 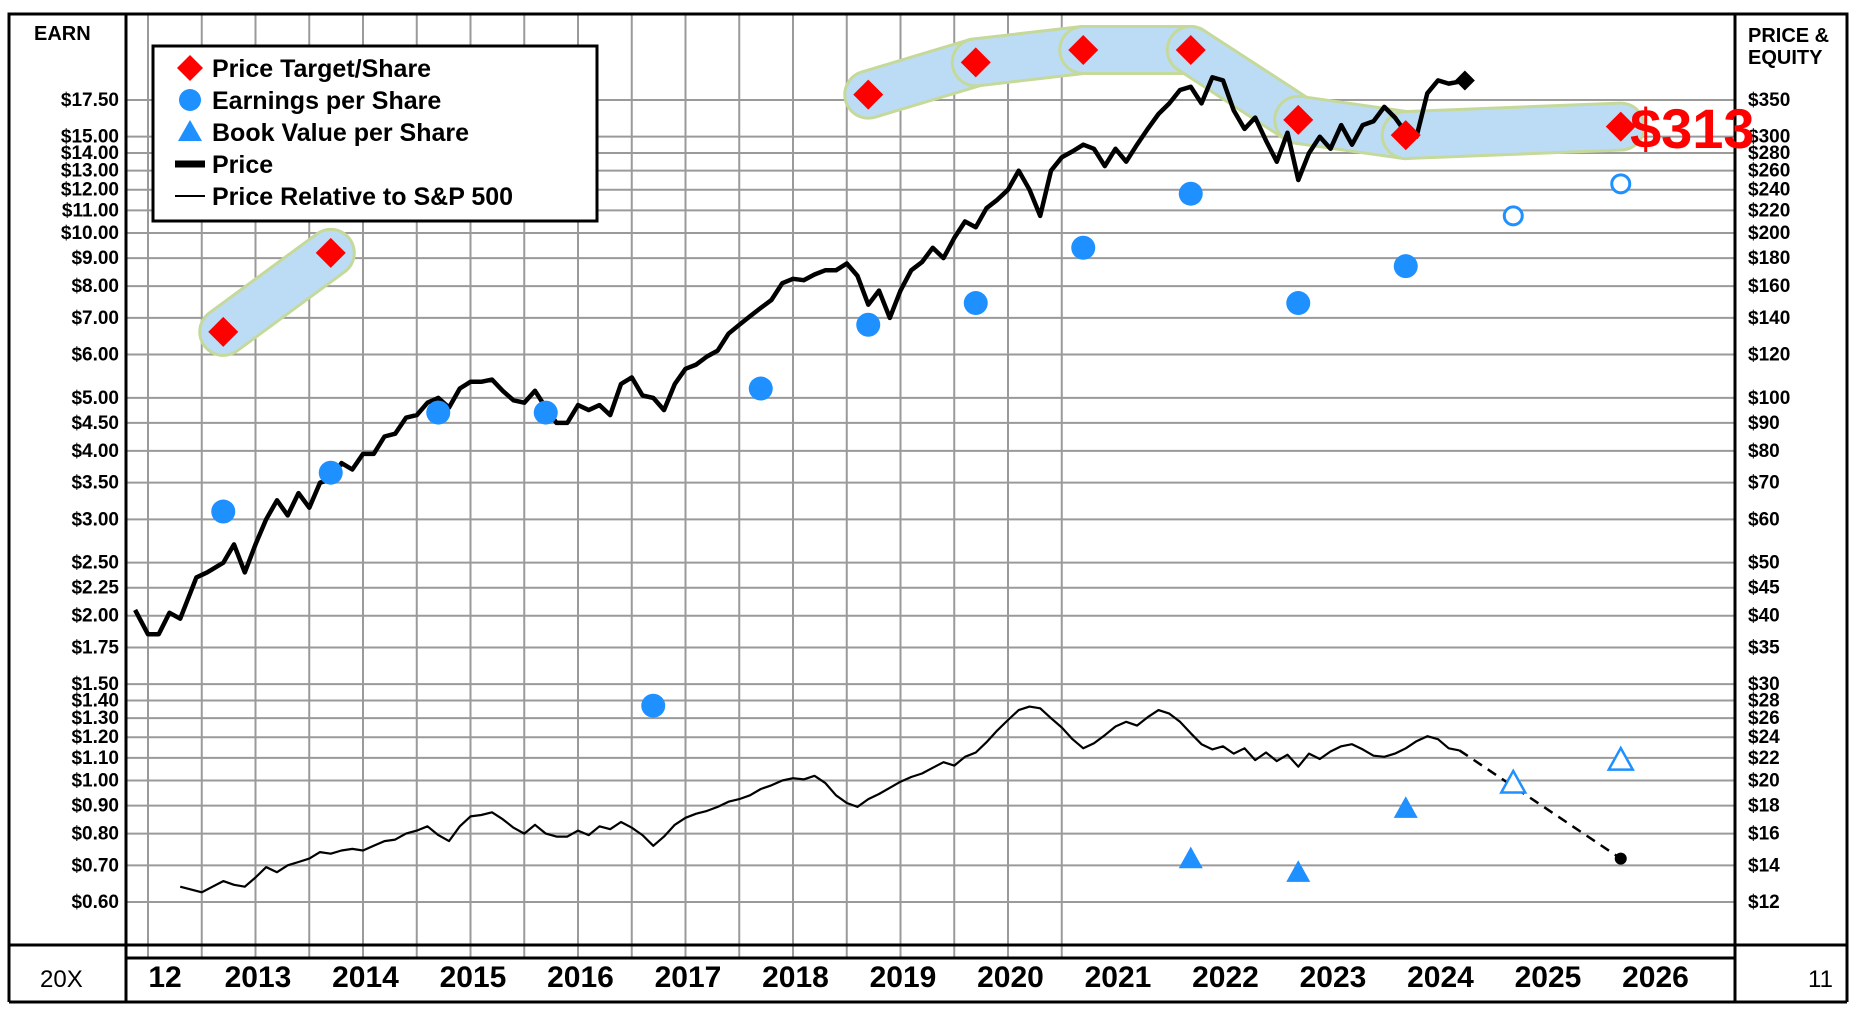 I want to click on earn-tick-label: $2.50, so click(x=95, y=563).